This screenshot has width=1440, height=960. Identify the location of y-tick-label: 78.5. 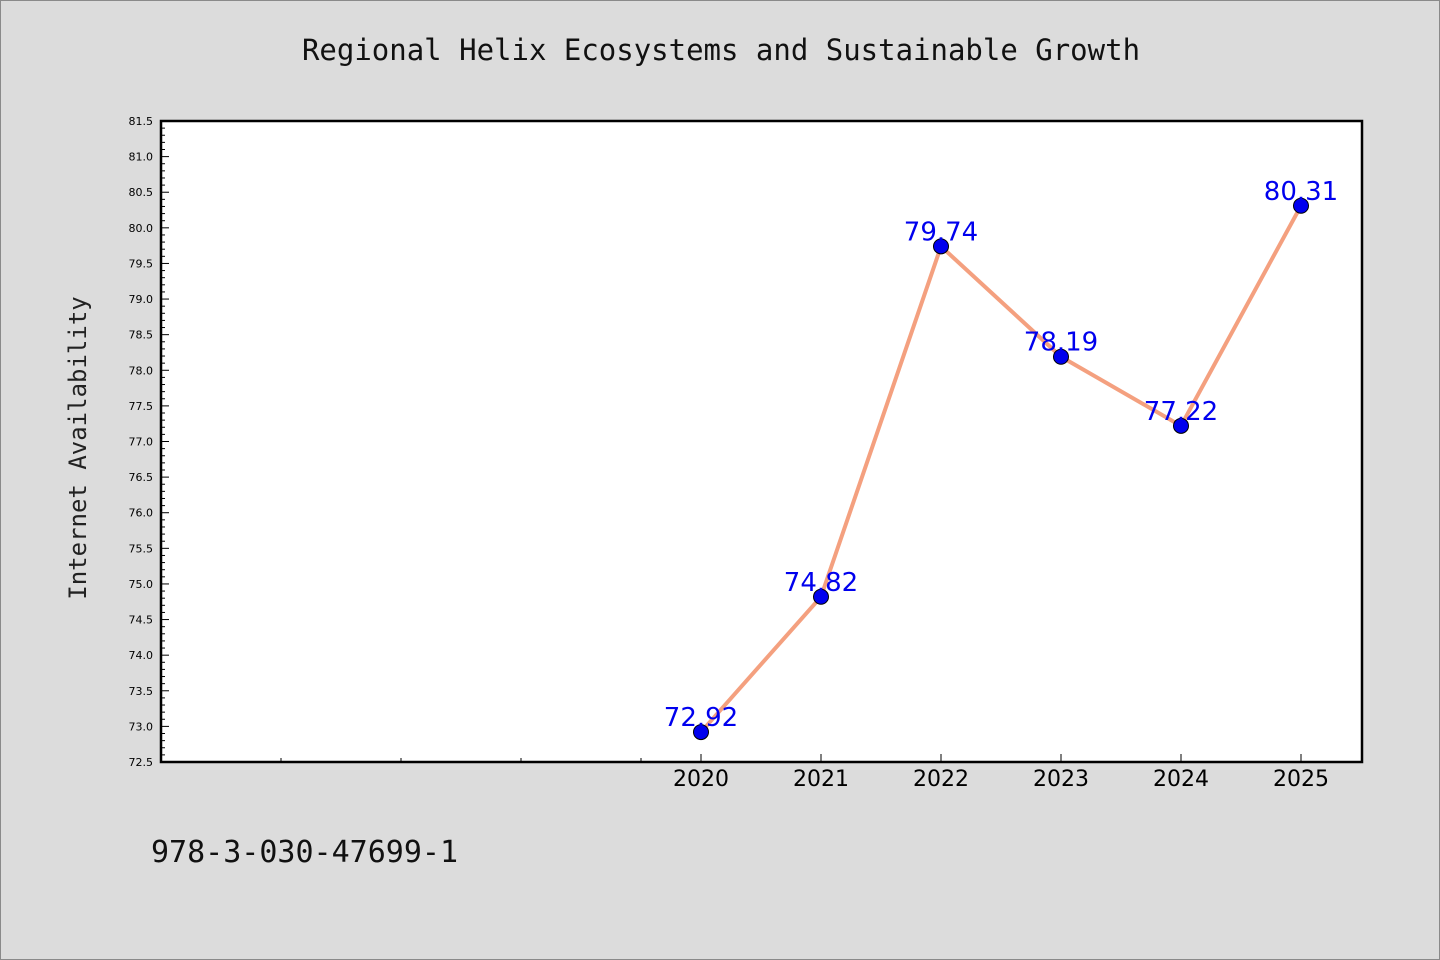
(141, 335).